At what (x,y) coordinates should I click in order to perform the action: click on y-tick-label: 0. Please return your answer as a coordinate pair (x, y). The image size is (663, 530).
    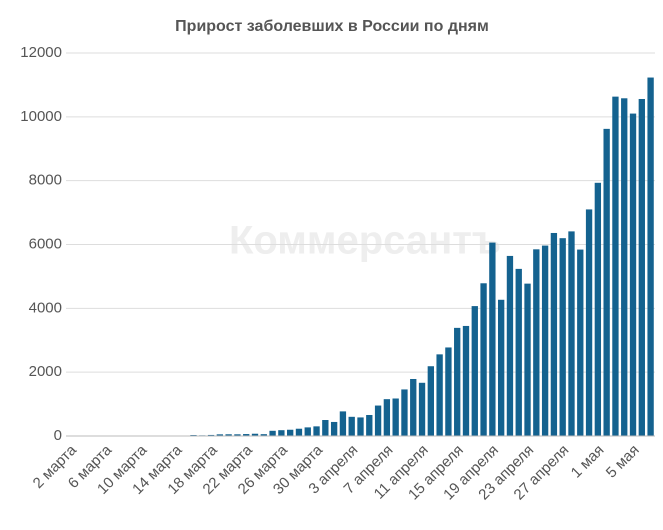
    Looking at the image, I should click on (58, 435).